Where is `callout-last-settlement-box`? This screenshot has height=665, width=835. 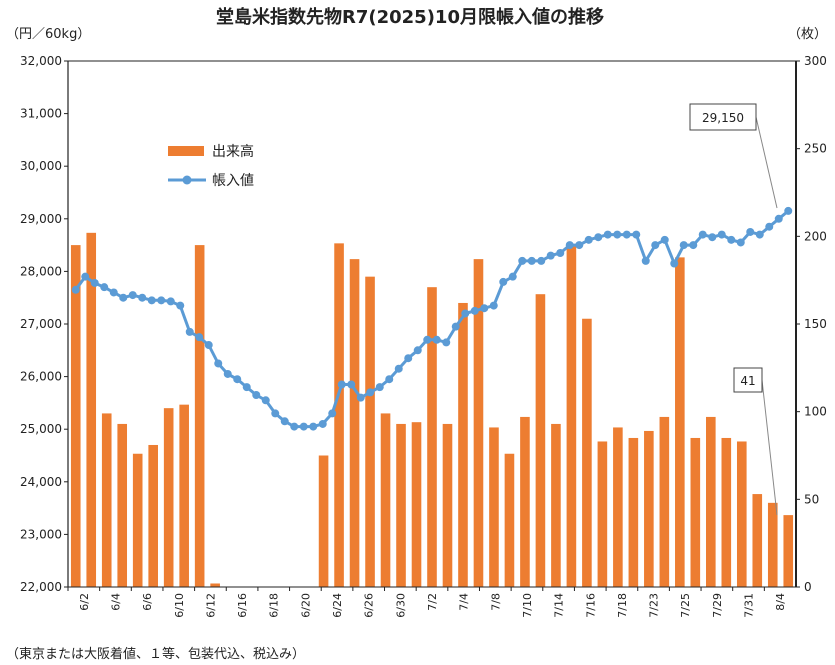 callout-last-settlement-box is located at coordinates (723, 117).